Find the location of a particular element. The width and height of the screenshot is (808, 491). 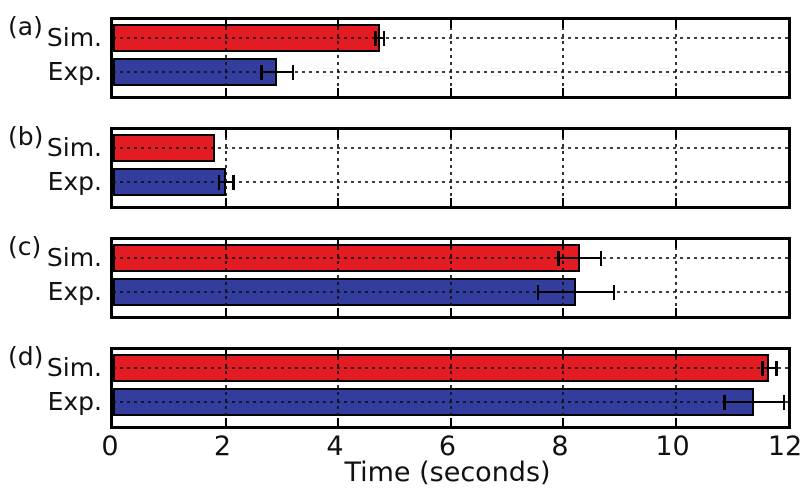

panel-letter-a: (a) is located at coordinates (25, 26).